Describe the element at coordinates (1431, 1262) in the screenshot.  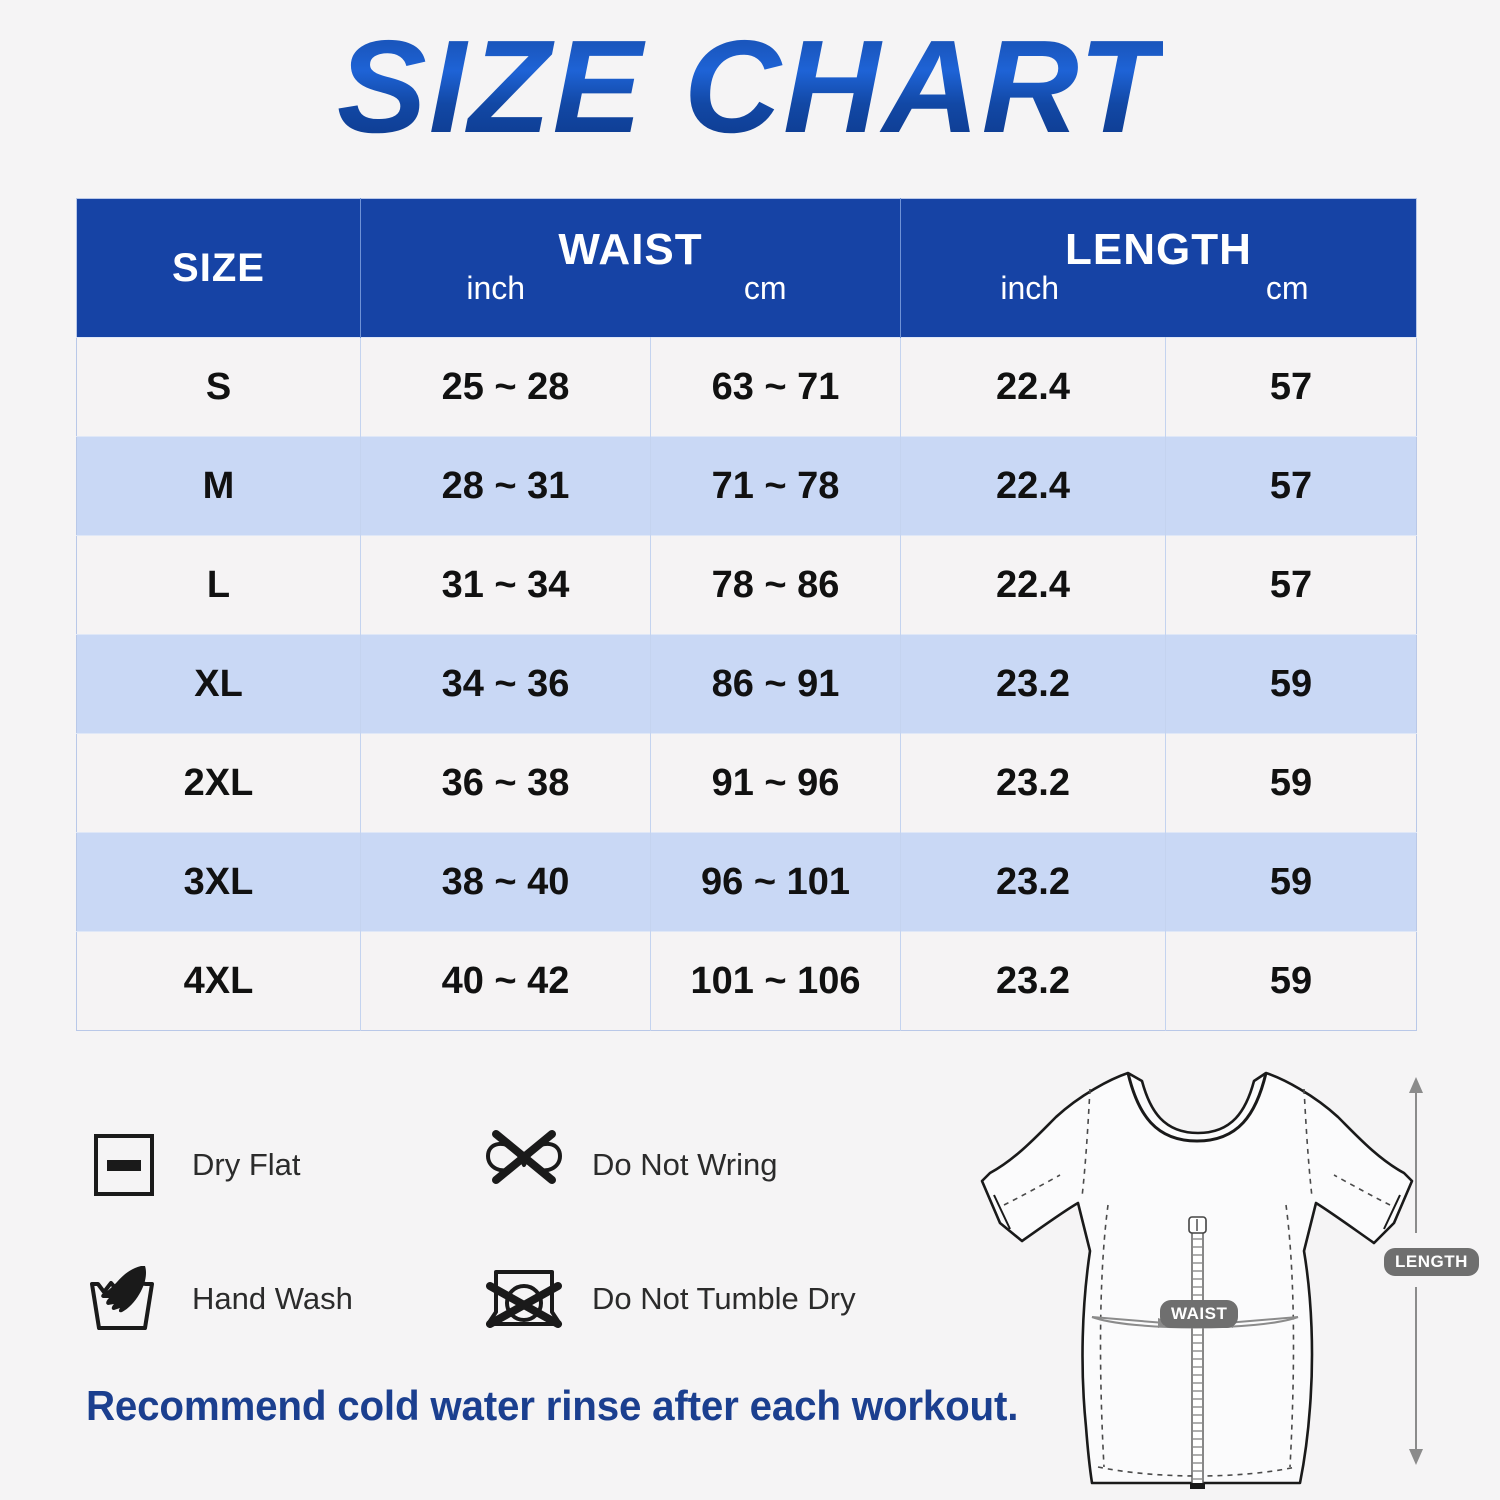
I see `length-badge: LENGTH` at that location.